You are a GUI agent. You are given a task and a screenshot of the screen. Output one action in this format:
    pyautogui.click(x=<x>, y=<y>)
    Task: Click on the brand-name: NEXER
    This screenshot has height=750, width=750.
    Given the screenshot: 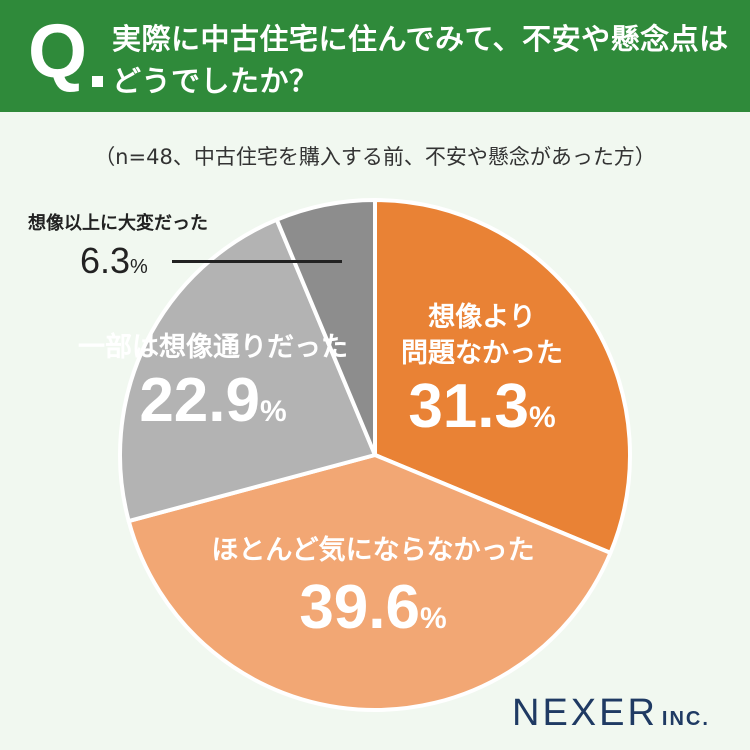 What is the action you would take?
    pyautogui.click(x=585, y=713)
    